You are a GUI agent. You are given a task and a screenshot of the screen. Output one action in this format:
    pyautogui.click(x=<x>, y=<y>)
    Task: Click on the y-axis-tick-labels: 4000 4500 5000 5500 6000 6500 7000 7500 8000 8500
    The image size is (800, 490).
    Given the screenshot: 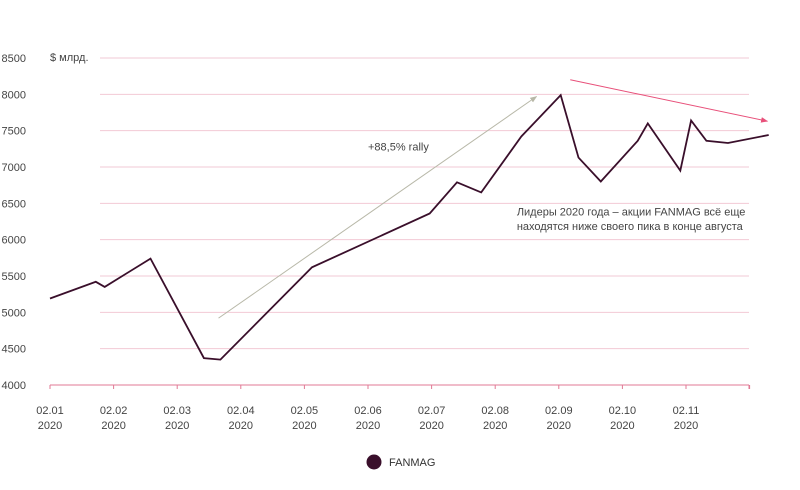 What is the action you would take?
    pyautogui.click(x=14, y=222)
    